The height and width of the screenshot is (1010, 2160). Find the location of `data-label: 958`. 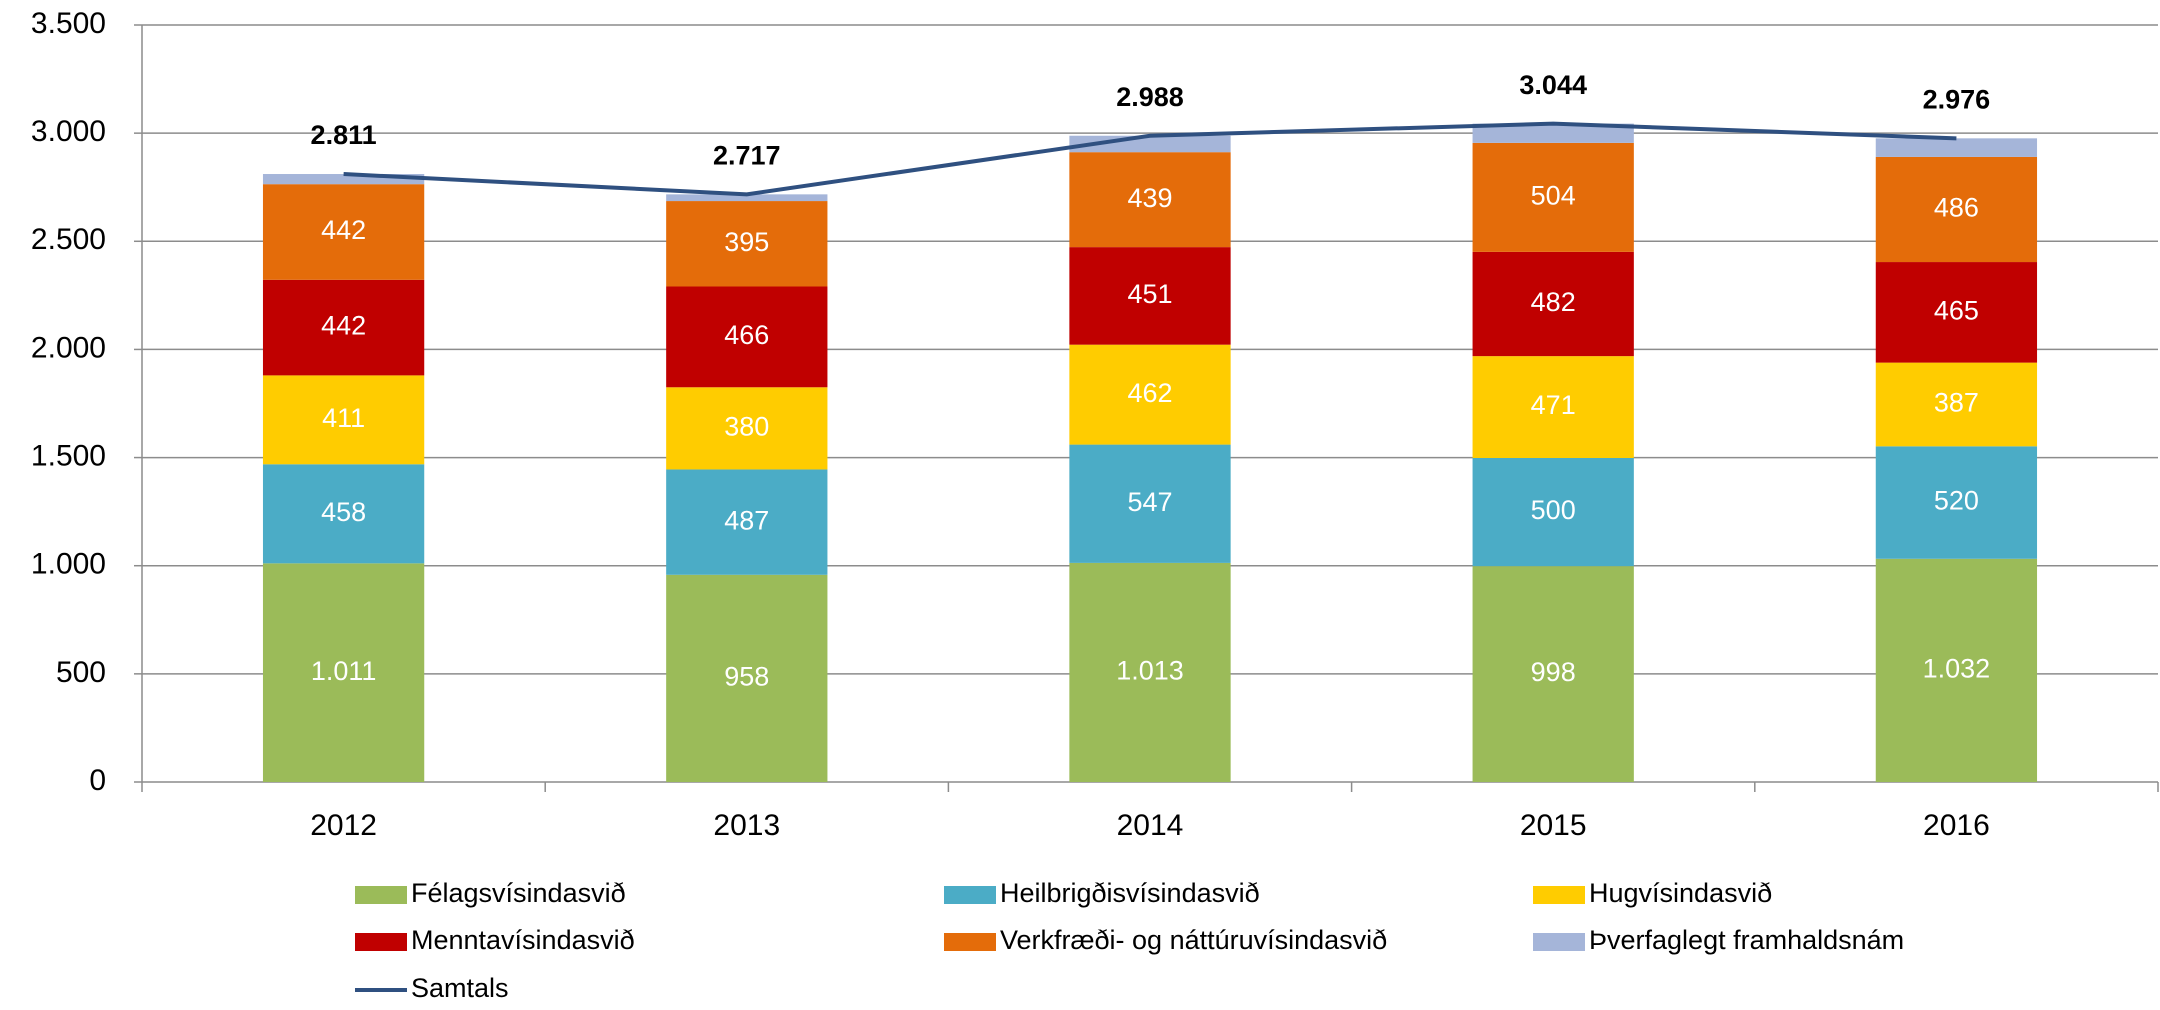

data-label: 958 is located at coordinates (746, 677).